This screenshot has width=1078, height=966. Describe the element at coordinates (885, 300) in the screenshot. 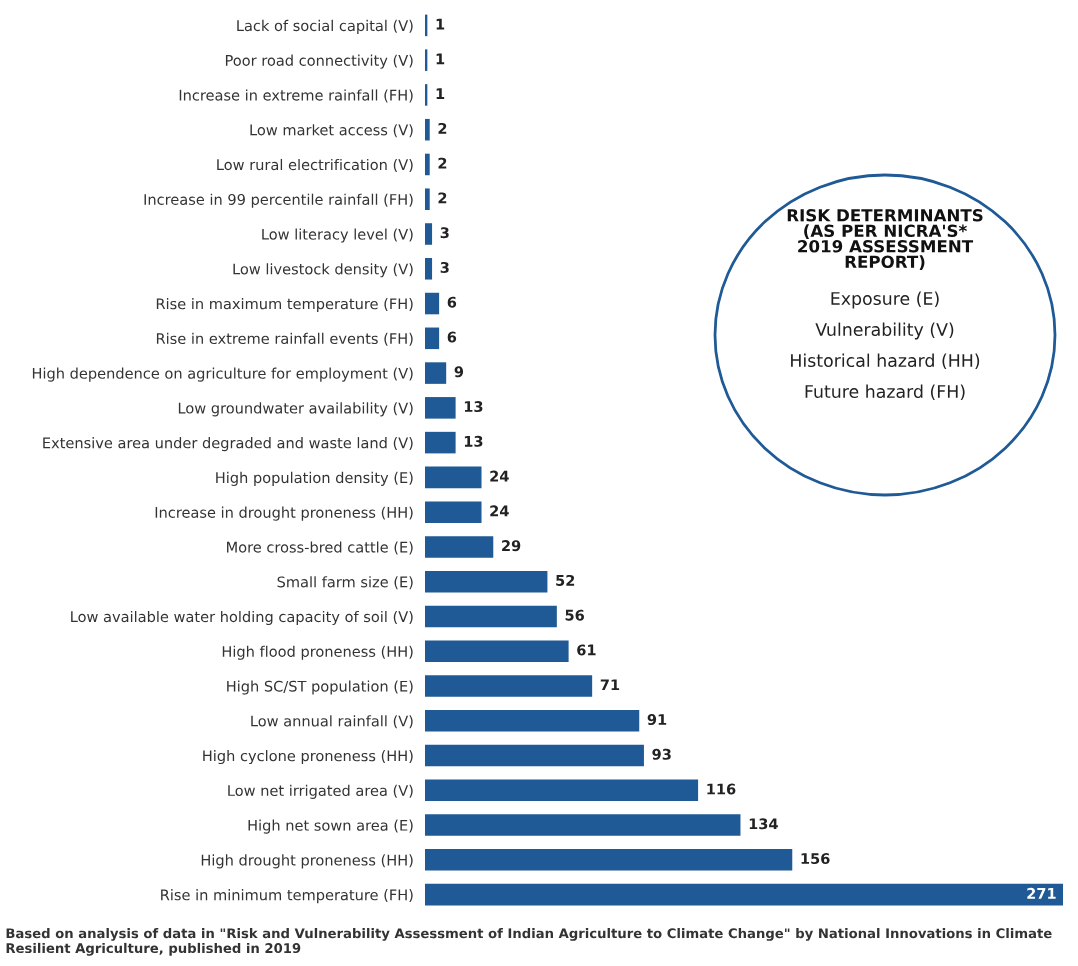

I see `annotation: Exposure (E)` at that location.